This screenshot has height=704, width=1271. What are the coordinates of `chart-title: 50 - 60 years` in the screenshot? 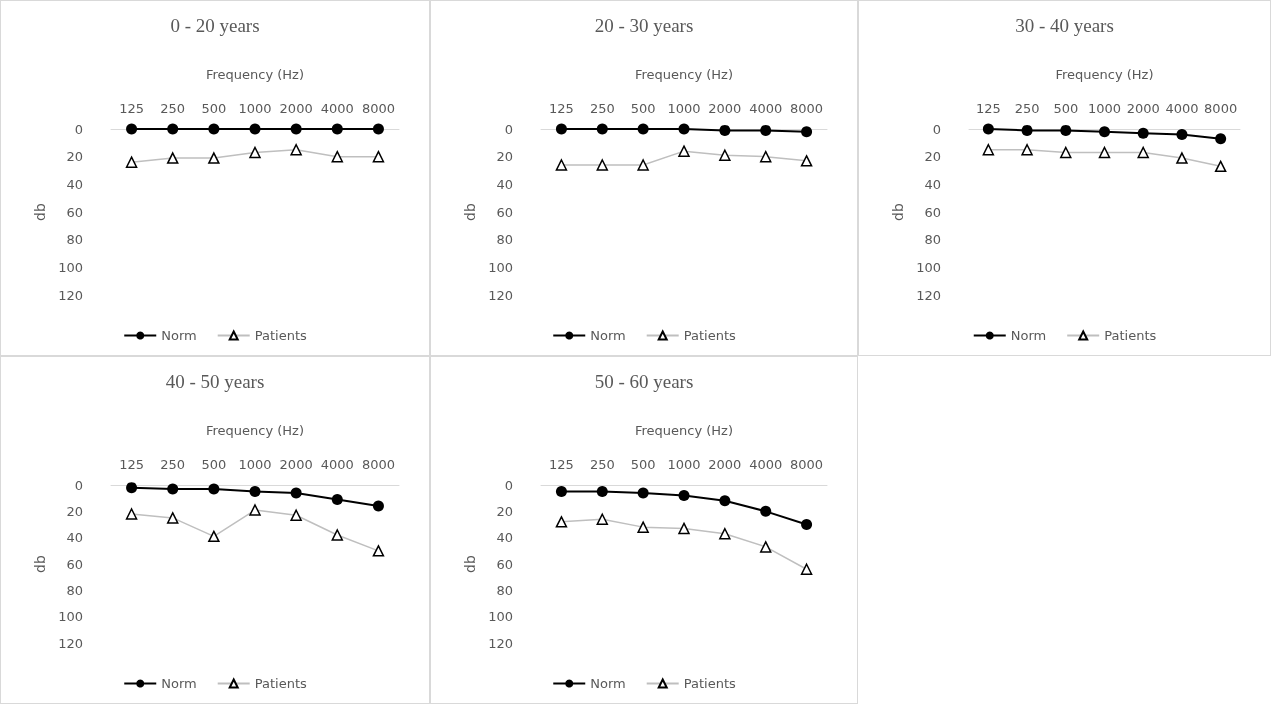 It's located at (644, 381).